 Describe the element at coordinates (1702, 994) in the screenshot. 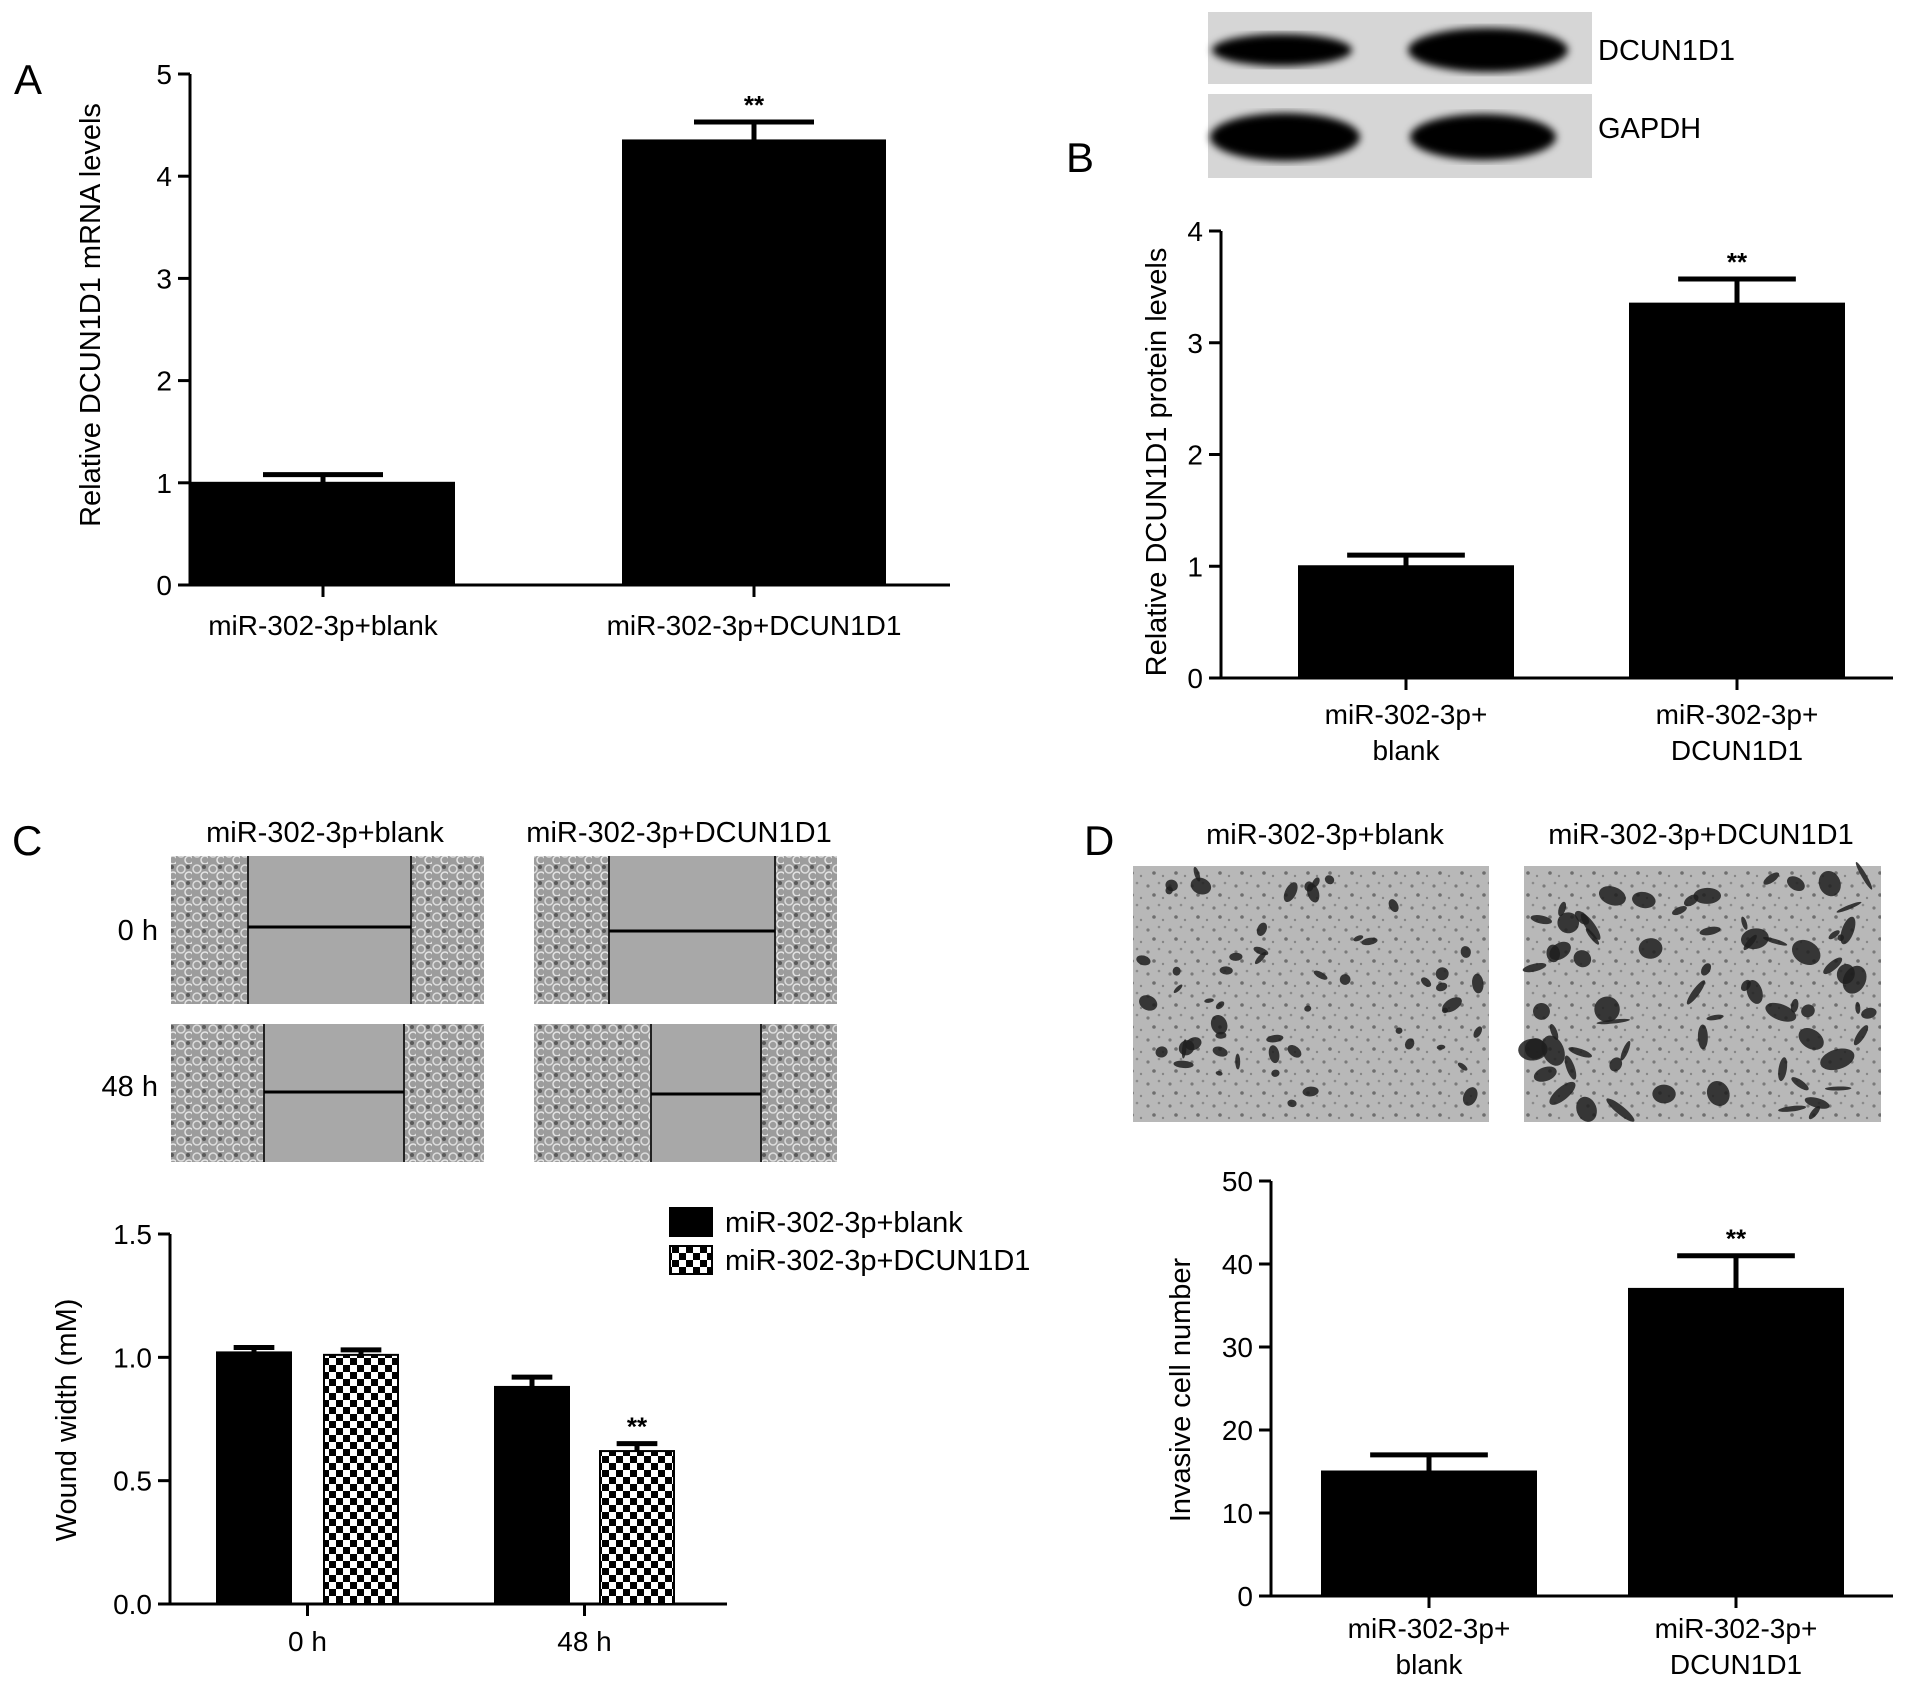

I see `invasion-image-dcun1d1` at that location.